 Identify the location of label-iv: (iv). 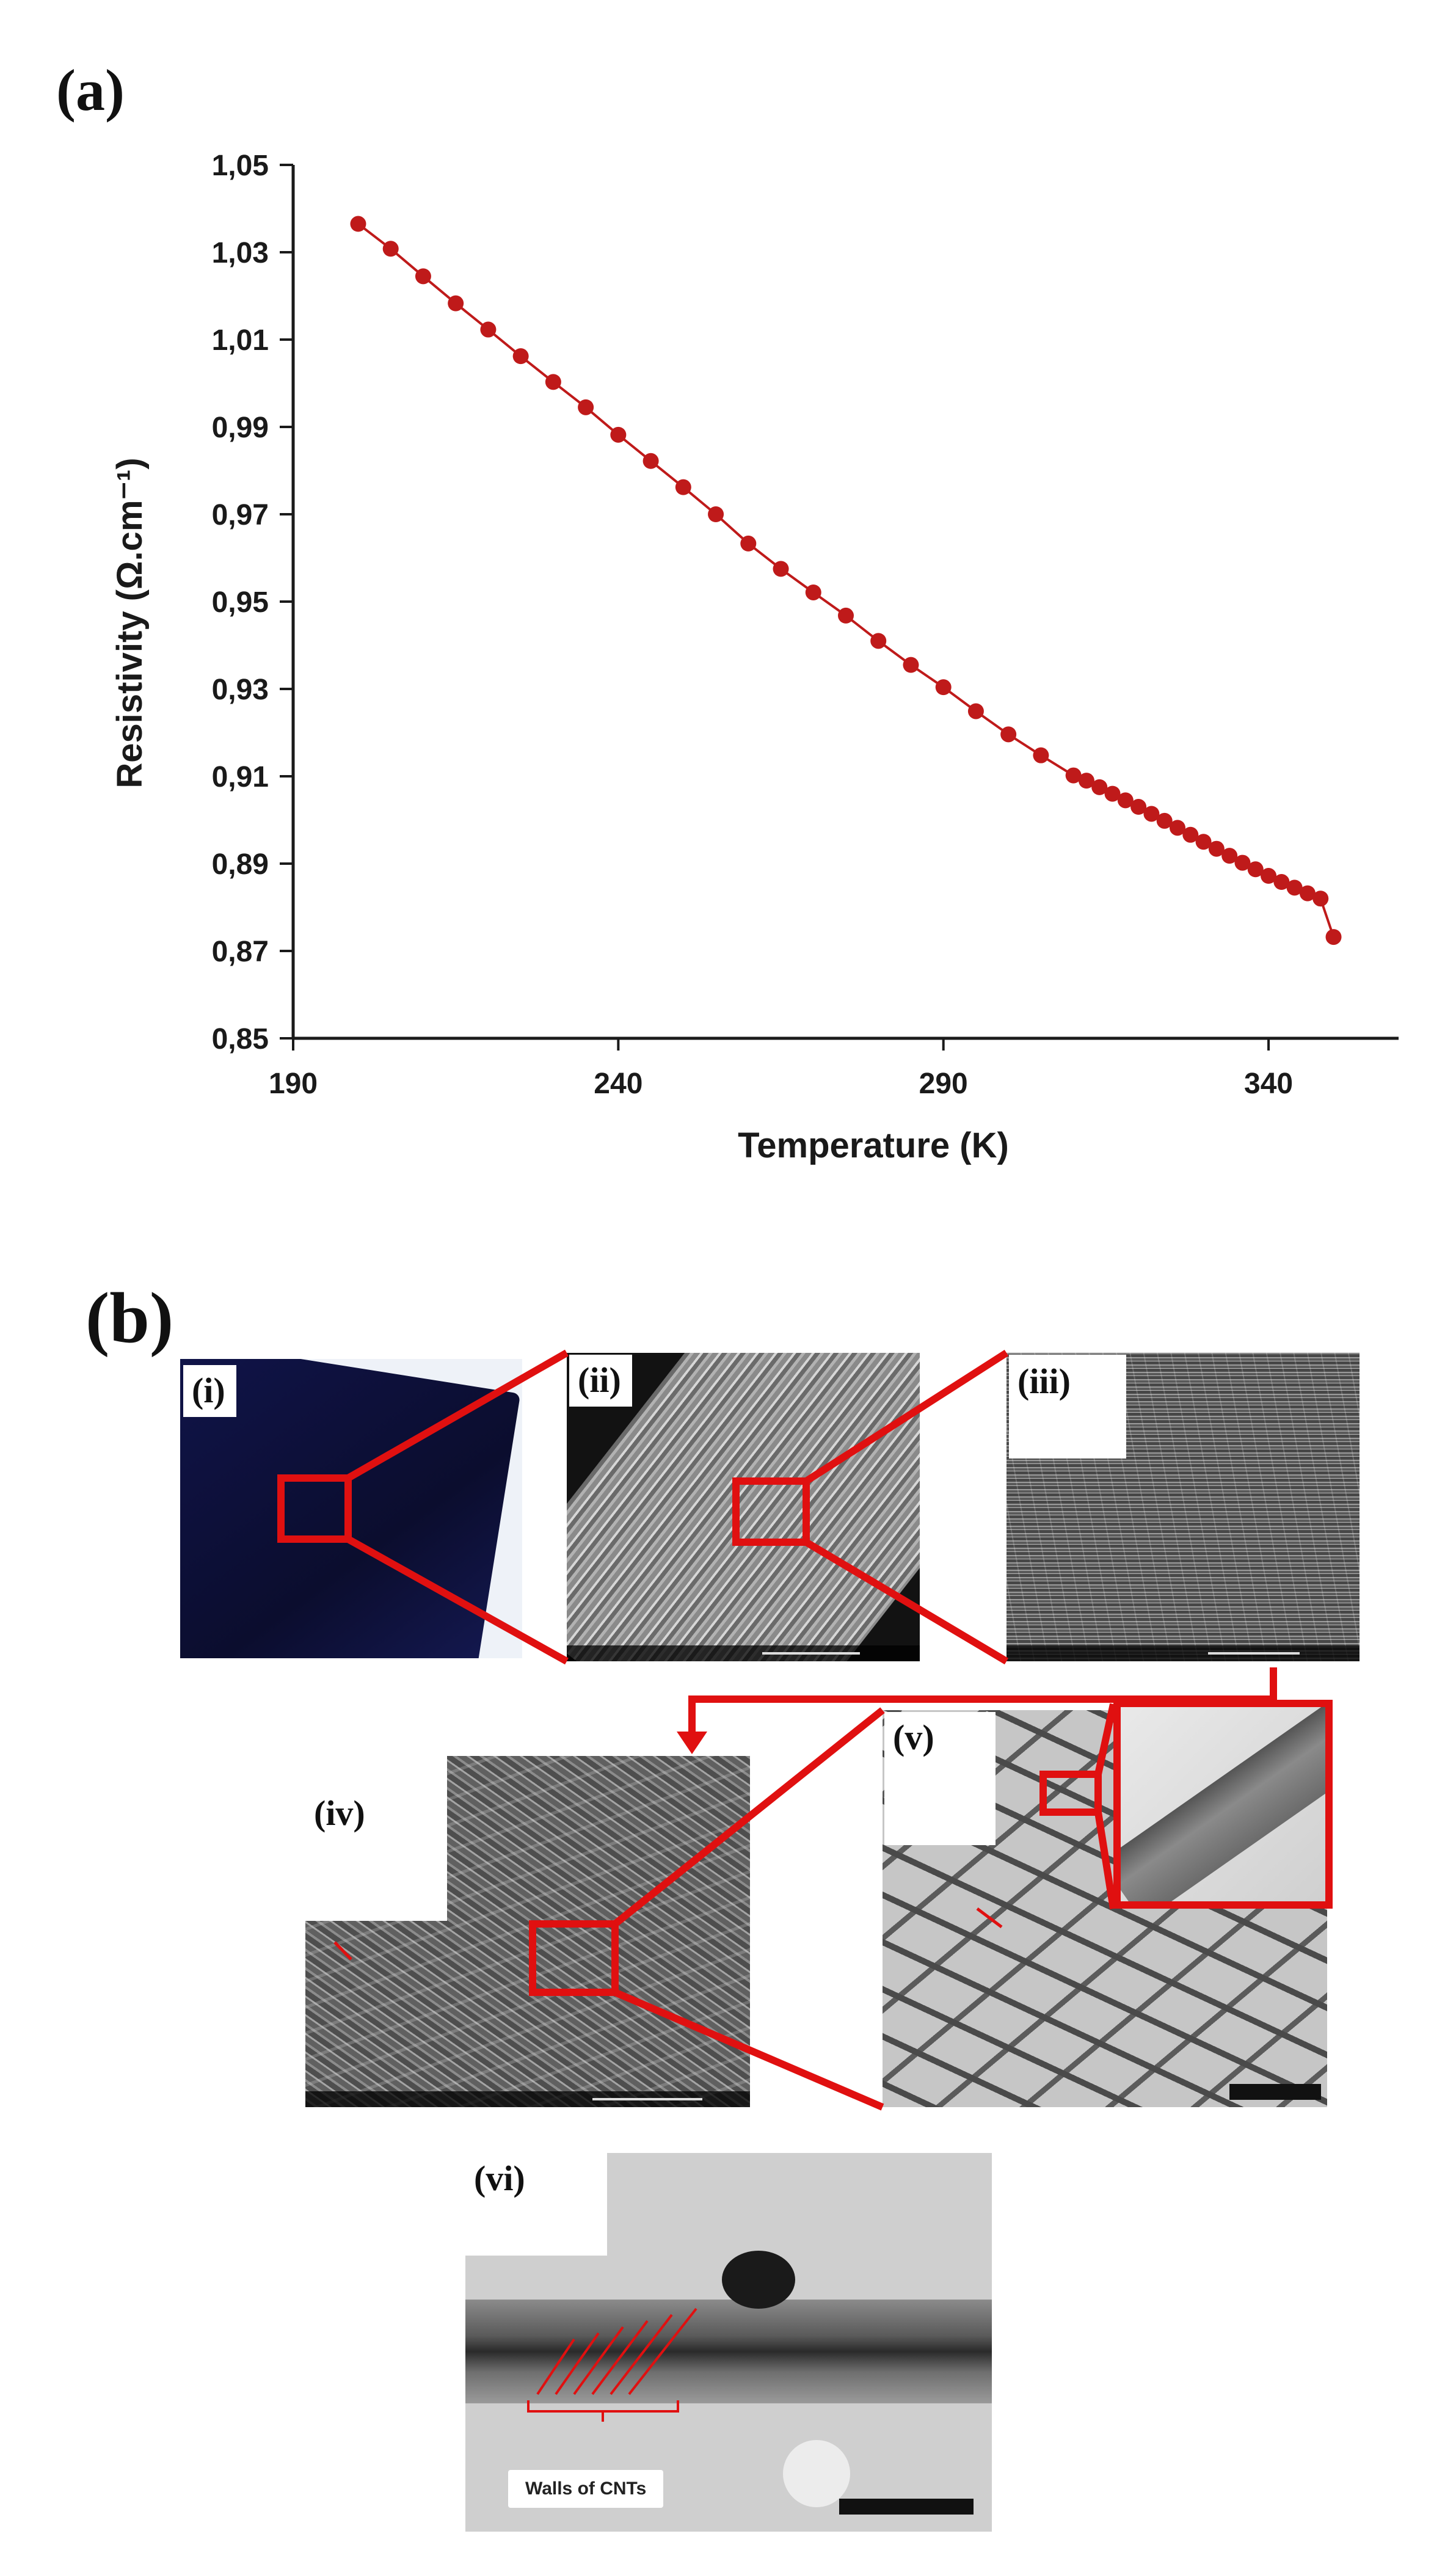
(376, 1838).